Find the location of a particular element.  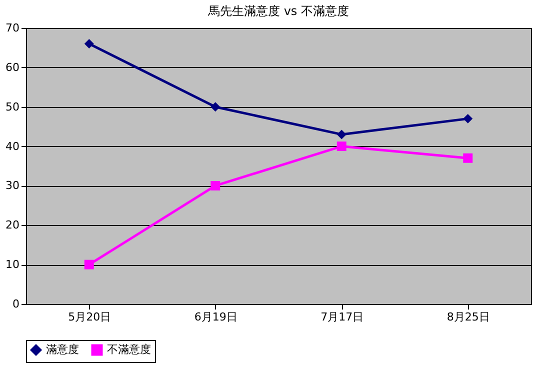

y-tick-label: 10 is located at coordinates (13, 265).